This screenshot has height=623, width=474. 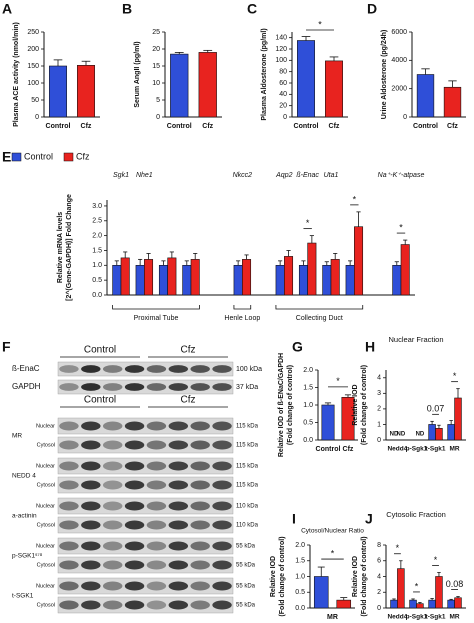 What do you see at coordinates (156, 318) in the screenshot?
I see `region-label: Proximal Tube` at bounding box center [156, 318].